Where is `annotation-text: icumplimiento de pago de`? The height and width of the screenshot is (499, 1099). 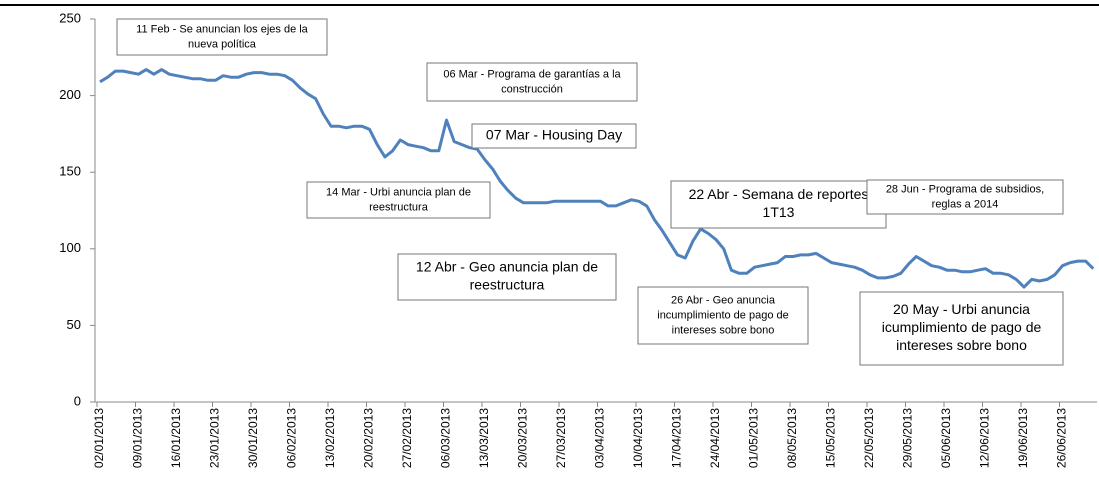
annotation-text: icumplimiento de pago de is located at coordinates (962, 327).